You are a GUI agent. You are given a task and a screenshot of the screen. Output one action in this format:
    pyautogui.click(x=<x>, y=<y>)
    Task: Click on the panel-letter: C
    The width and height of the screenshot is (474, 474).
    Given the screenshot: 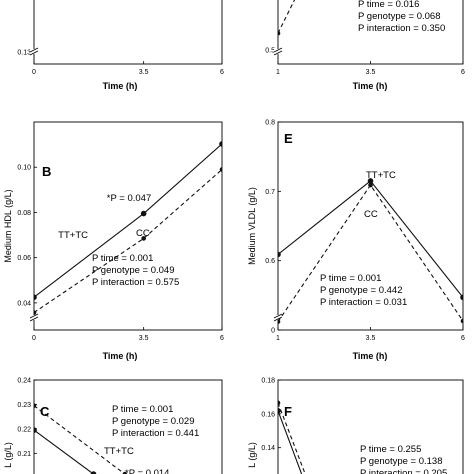 What is the action you would take?
    pyautogui.click(x=45, y=411)
    